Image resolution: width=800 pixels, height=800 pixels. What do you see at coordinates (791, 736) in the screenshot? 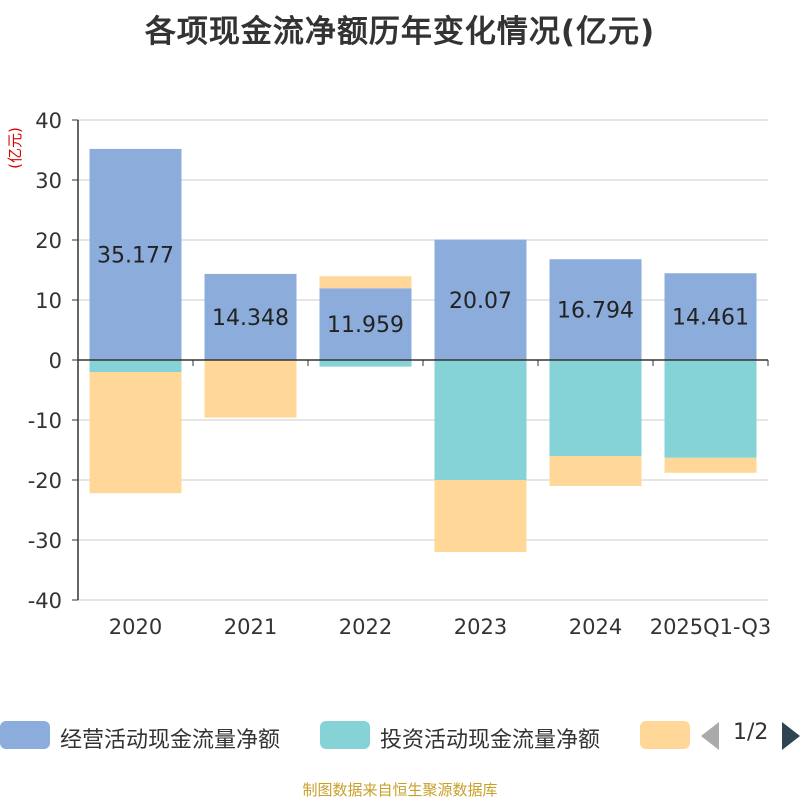
I see `legend-next-page-icon` at bounding box center [791, 736].